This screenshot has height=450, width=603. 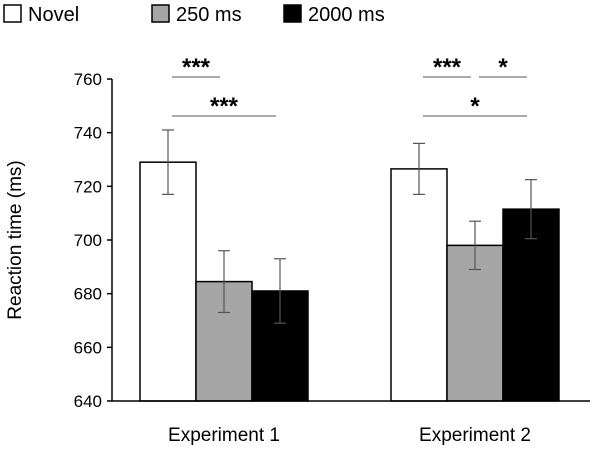 I want to click on legend-label: Novel, so click(x=53, y=15).